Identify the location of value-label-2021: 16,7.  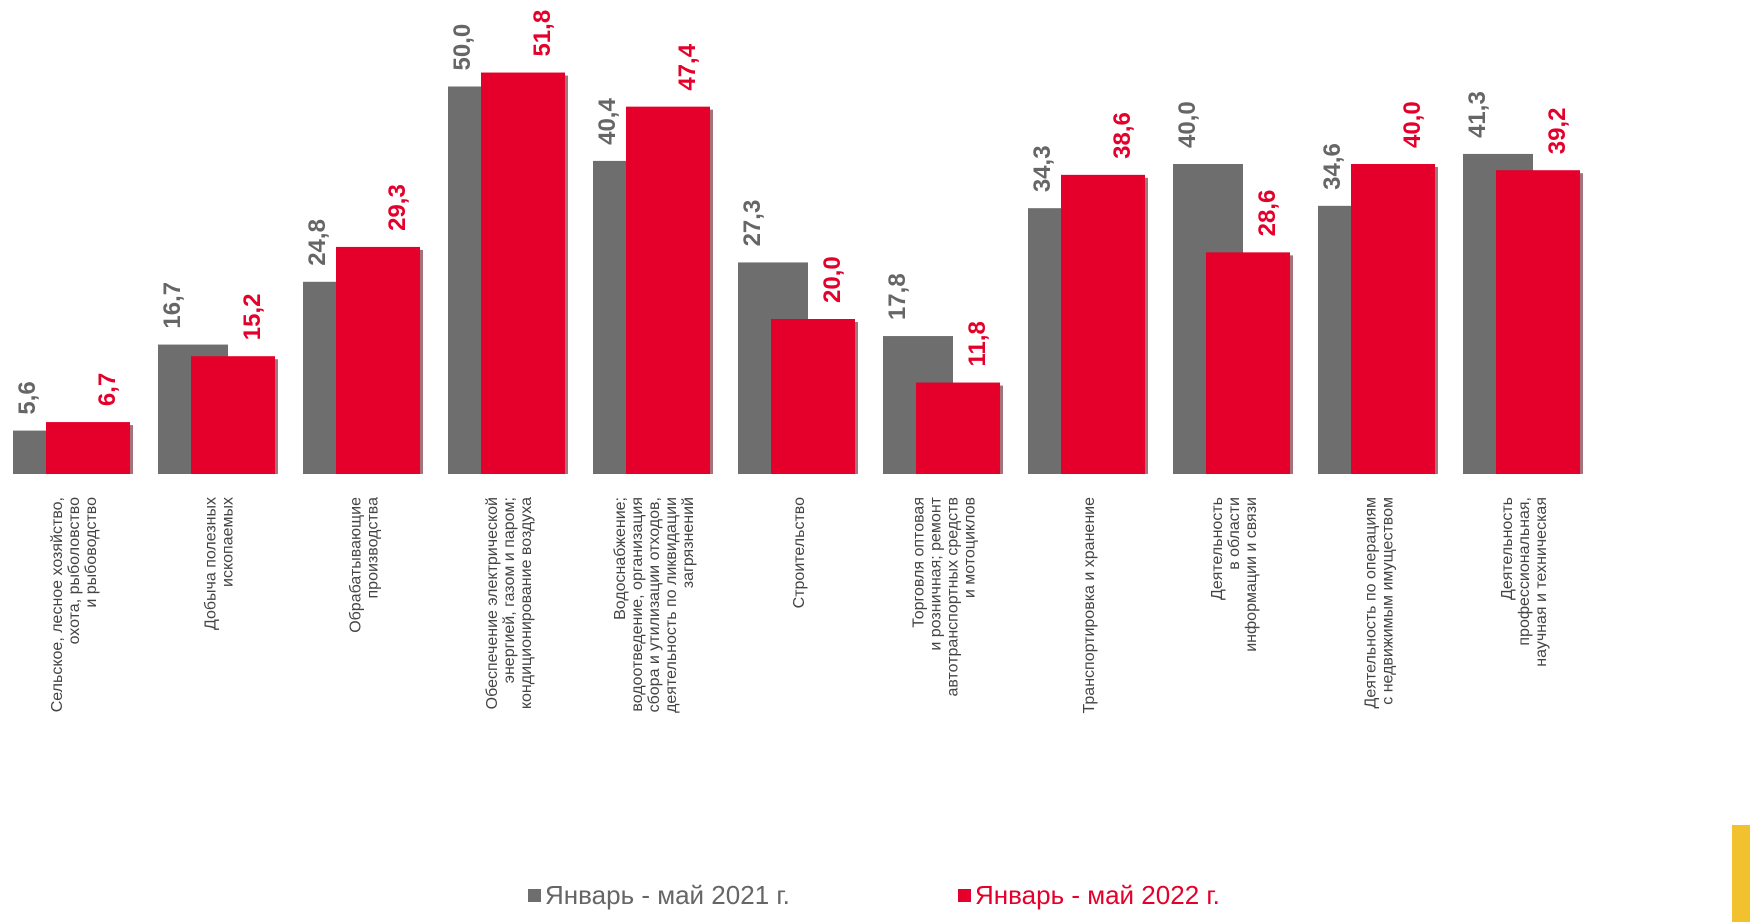
(172, 305).